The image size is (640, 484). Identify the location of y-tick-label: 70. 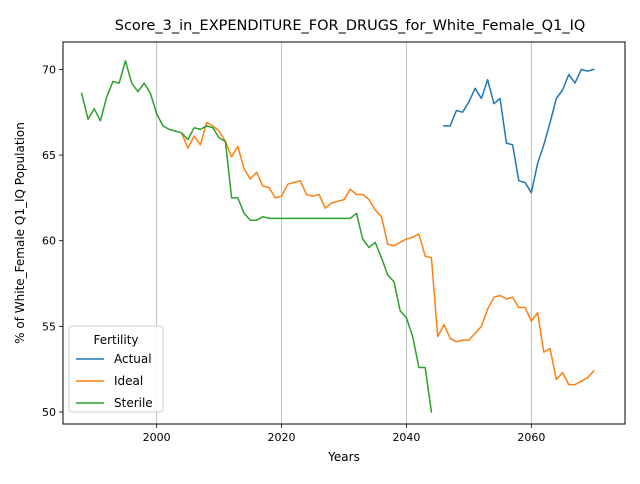
(49, 69).